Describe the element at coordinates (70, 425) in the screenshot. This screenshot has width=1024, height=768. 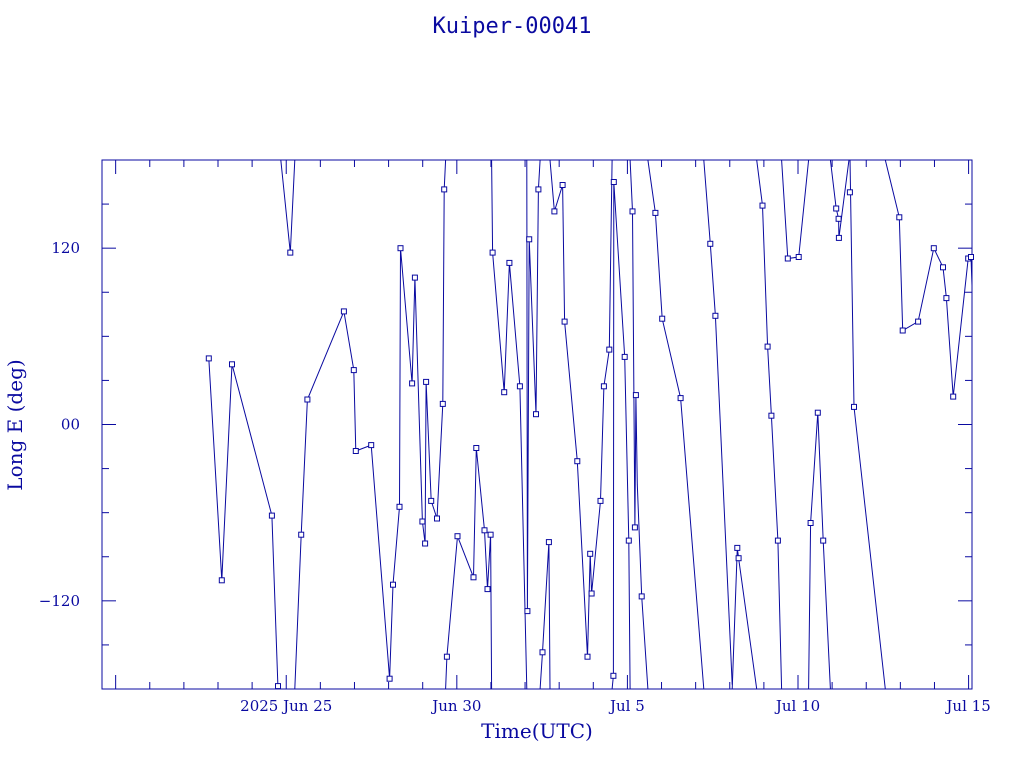
I see `y-tick-label: 00` at that location.